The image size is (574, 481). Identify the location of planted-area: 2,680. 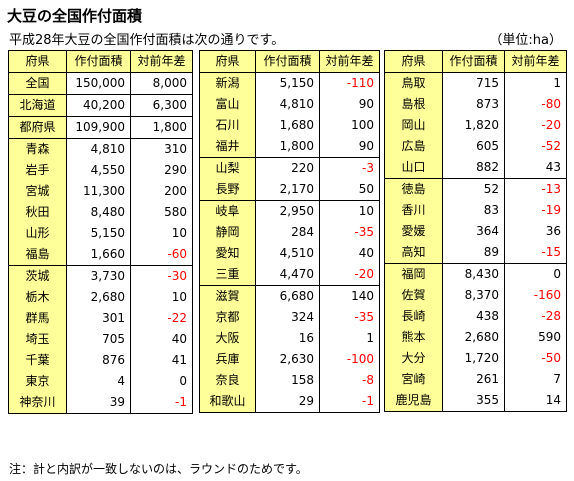
(473, 337).